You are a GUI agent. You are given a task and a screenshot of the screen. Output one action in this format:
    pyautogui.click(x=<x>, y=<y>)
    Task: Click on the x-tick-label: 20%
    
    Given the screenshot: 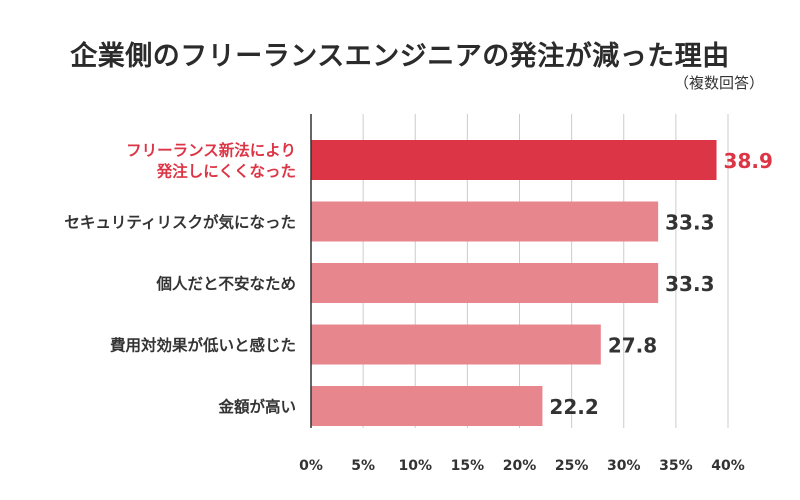 What is the action you would take?
    pyautogui.click(x=520, y=466)
    